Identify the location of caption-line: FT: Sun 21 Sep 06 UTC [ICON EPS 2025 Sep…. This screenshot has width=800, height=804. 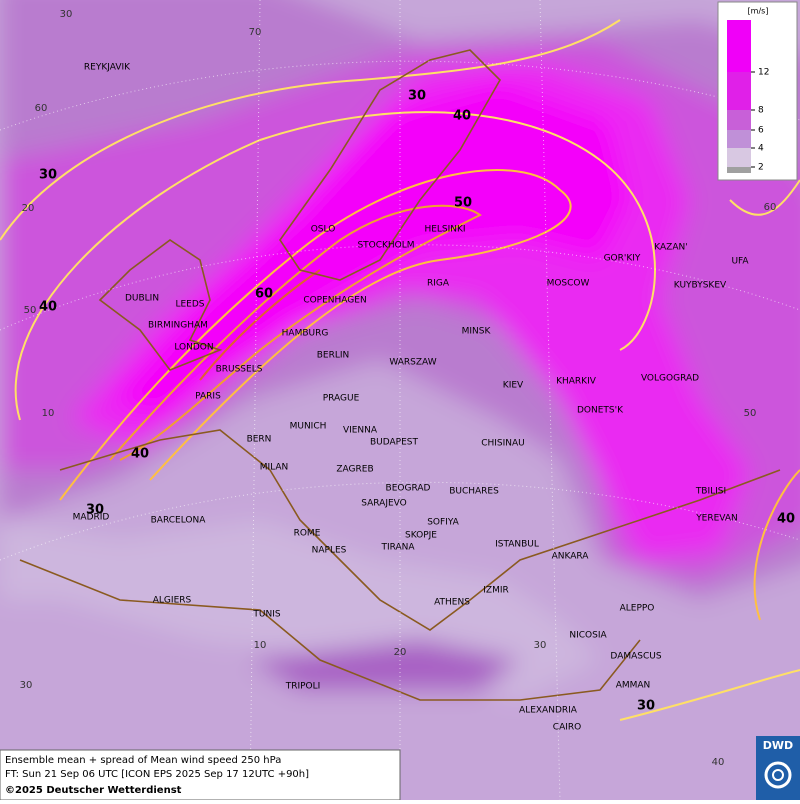
(157, 774).